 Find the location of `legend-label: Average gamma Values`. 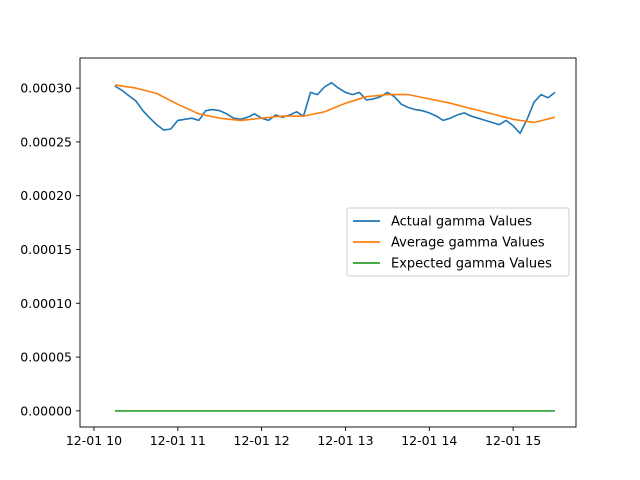

legend-label: Average gamma Values is located at coordinates (468, 243).